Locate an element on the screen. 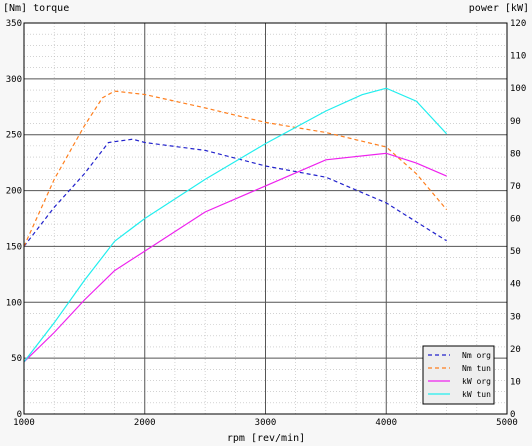  legend-label: kW tun is located at coordinates (476, 394).